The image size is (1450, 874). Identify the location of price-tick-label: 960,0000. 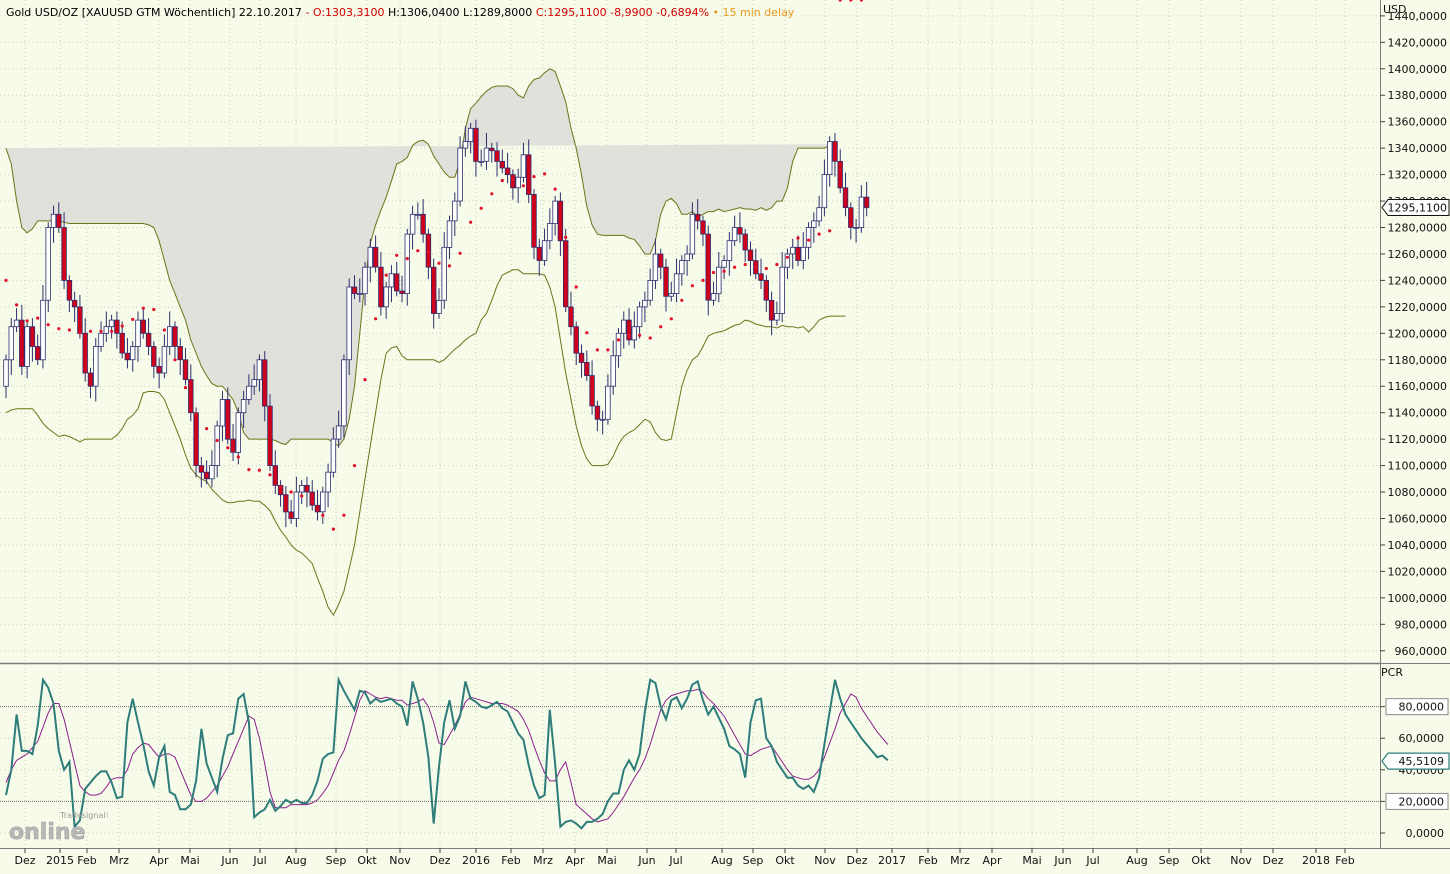
(1421, 651).